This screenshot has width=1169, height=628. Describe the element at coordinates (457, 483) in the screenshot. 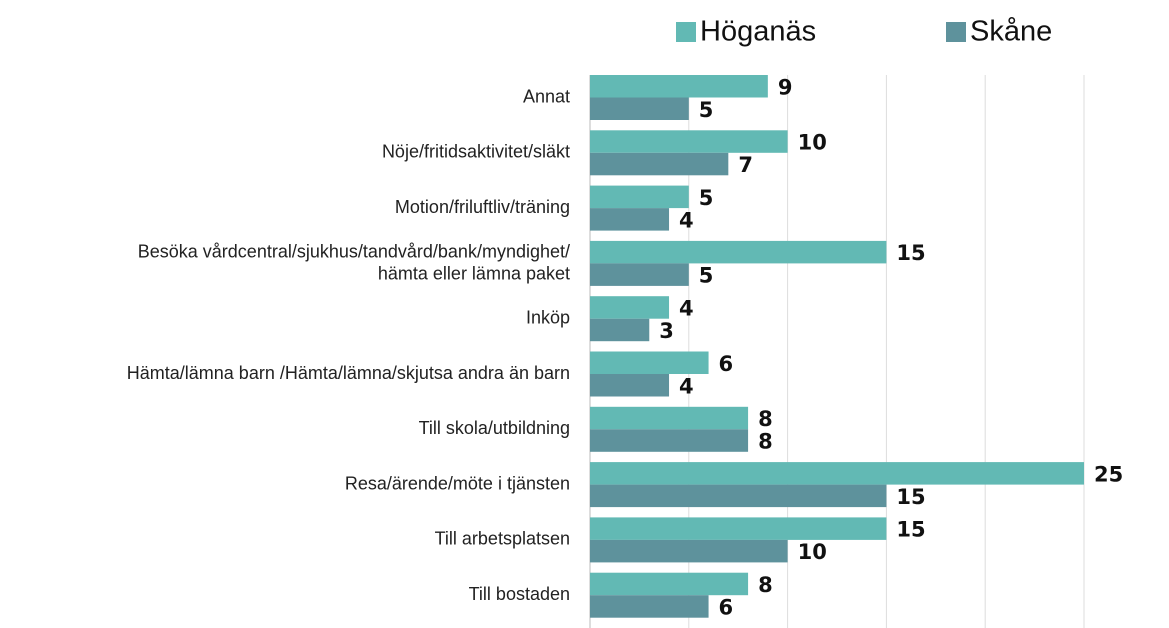

I see `category-label: Resa/ärende/möte i tjänsten` at that location.